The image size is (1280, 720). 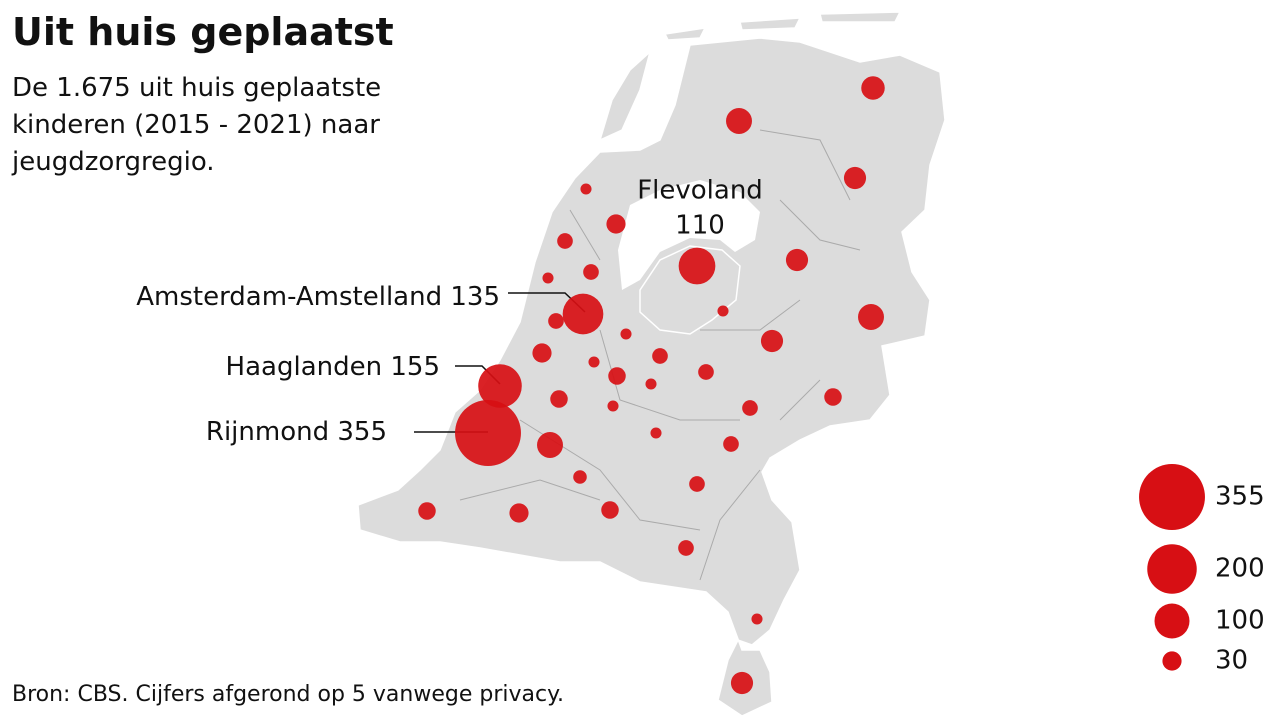 I want to click on region-value: 155, so click(x=415, y=367).